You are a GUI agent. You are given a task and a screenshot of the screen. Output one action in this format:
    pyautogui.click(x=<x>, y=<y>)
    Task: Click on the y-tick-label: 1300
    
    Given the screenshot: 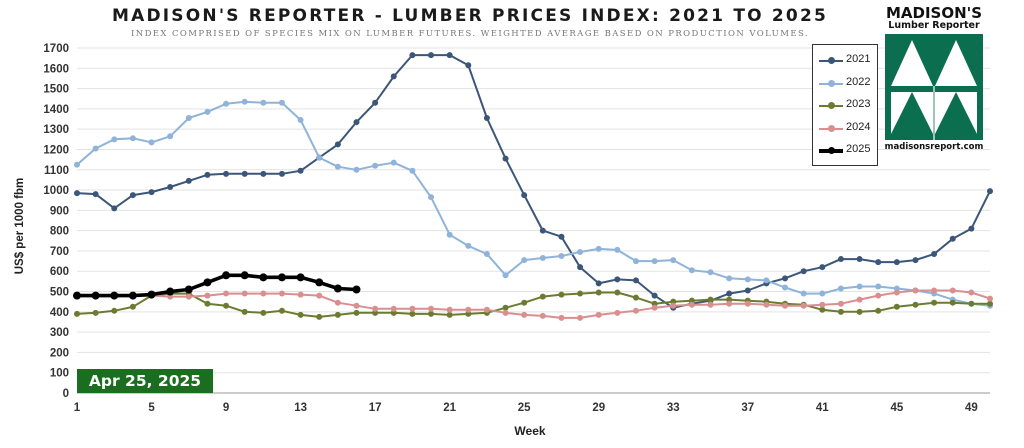 What is the action you would take?
    pyautogui.click(x=56, y=130)
    